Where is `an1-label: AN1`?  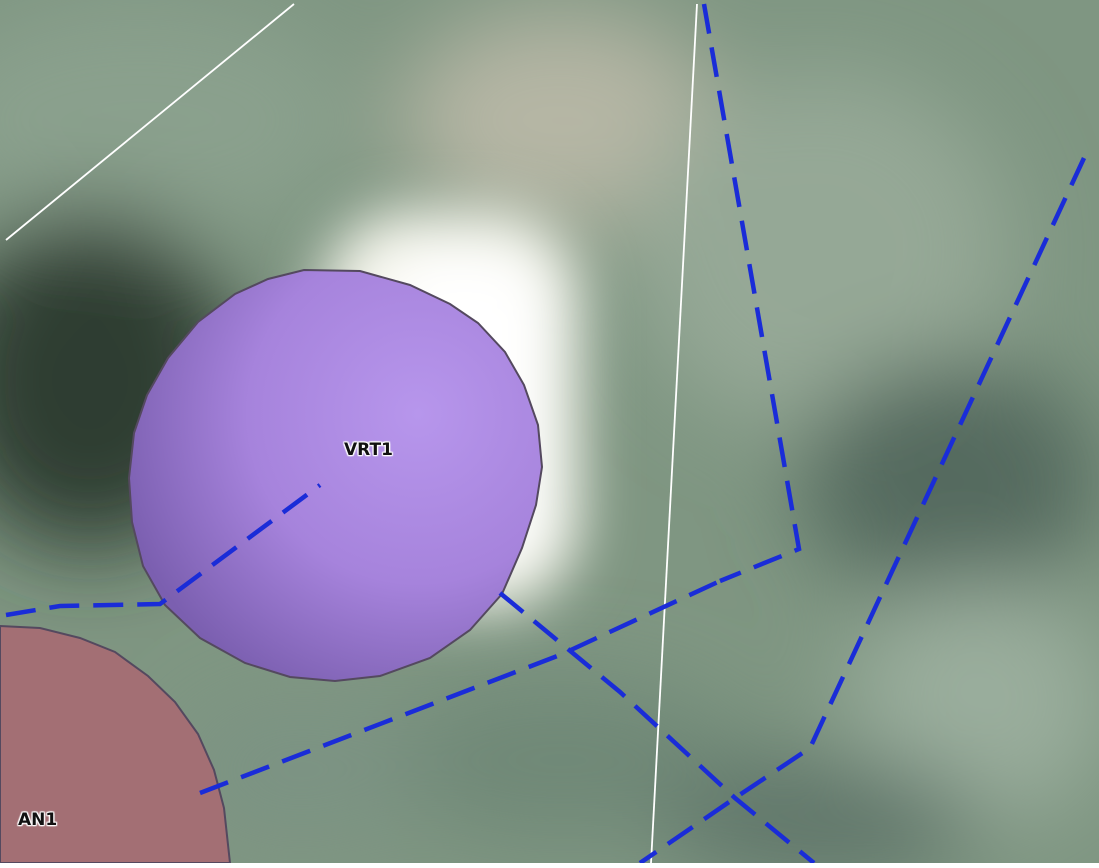
an1-label: AN1 is located at coordinates (38, 820).